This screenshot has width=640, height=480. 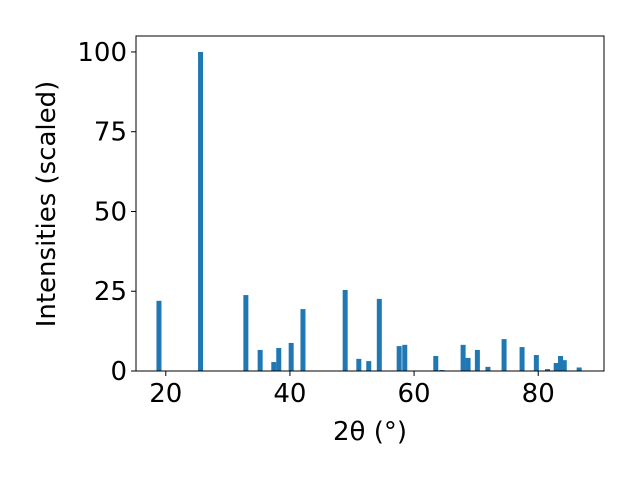 What do you see at coordinates (110, 133) in the screenshot?
I see `y-tick-label: 75` at bounding box center [110, 133].